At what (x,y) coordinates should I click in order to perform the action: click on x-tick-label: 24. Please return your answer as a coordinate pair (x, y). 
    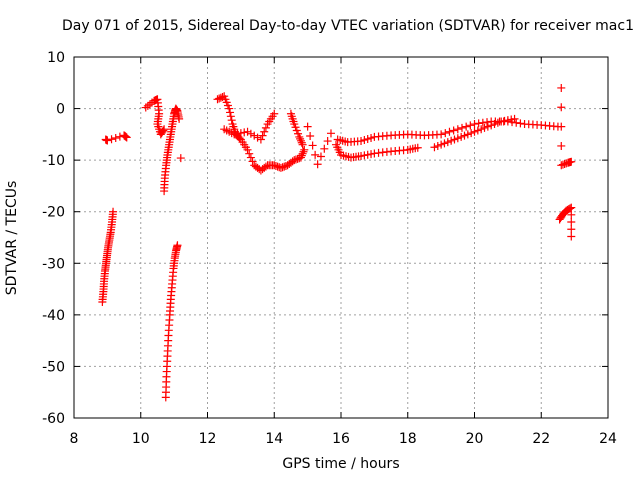
    Looking at the image, I should click on (608, 439).